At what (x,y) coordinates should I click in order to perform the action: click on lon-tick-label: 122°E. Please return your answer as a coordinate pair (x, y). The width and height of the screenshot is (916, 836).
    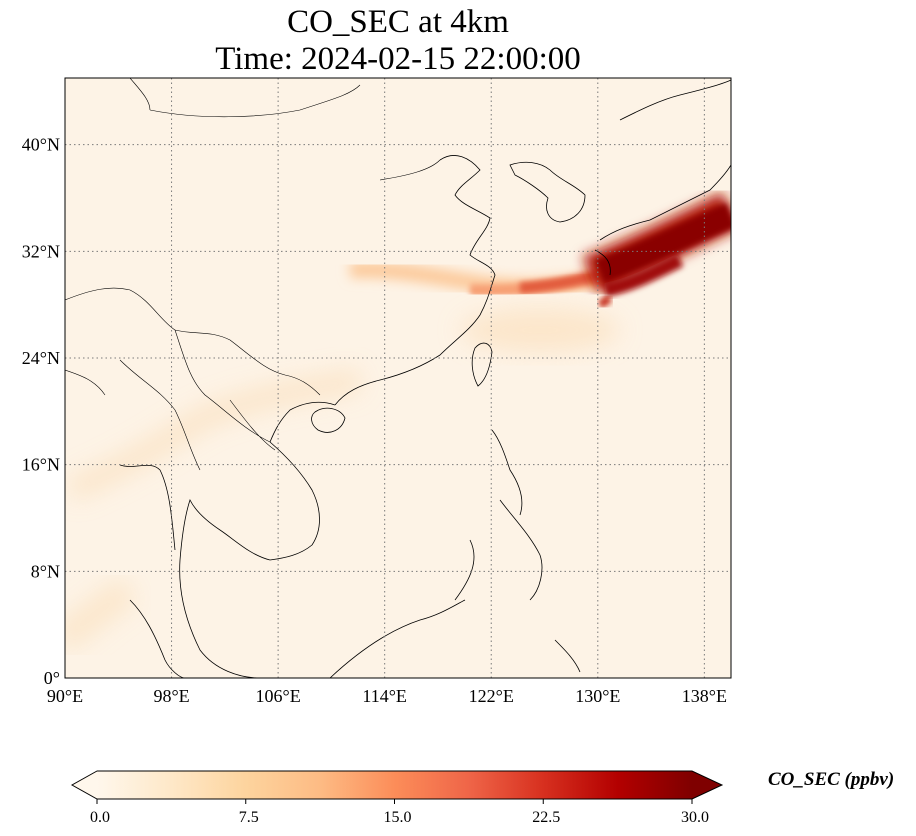
    Looking at the image, I should click on (491, 696).